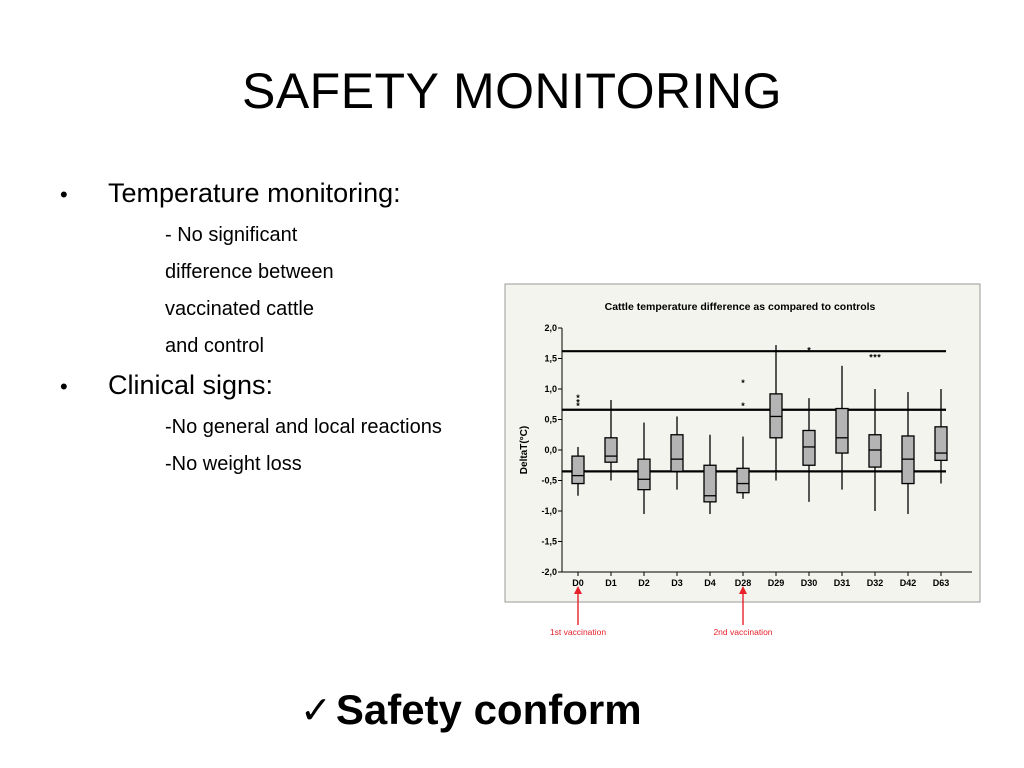  I want to click on bullet-label: Clinical signs:, so click(191, 385).